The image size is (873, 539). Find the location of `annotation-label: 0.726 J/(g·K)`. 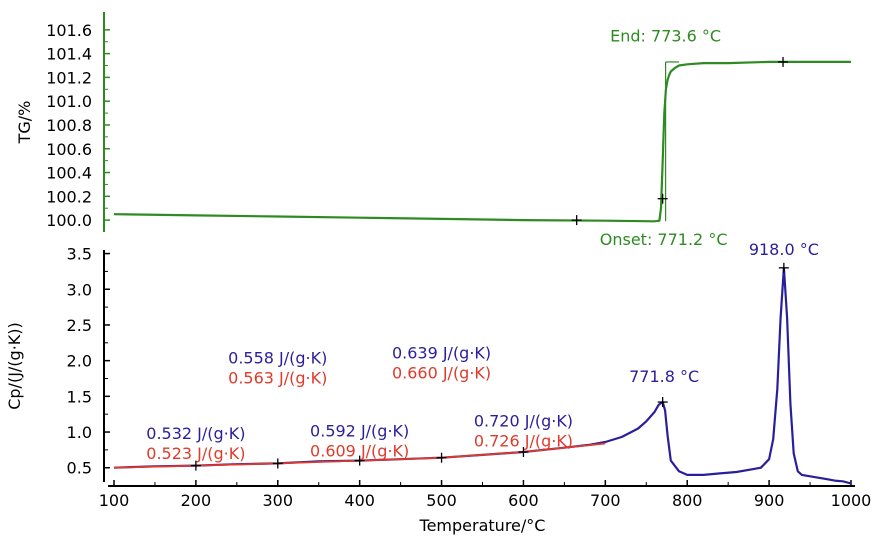

annotation-label: 0.726 J/(g·K) is located at coordinates (523, 440).